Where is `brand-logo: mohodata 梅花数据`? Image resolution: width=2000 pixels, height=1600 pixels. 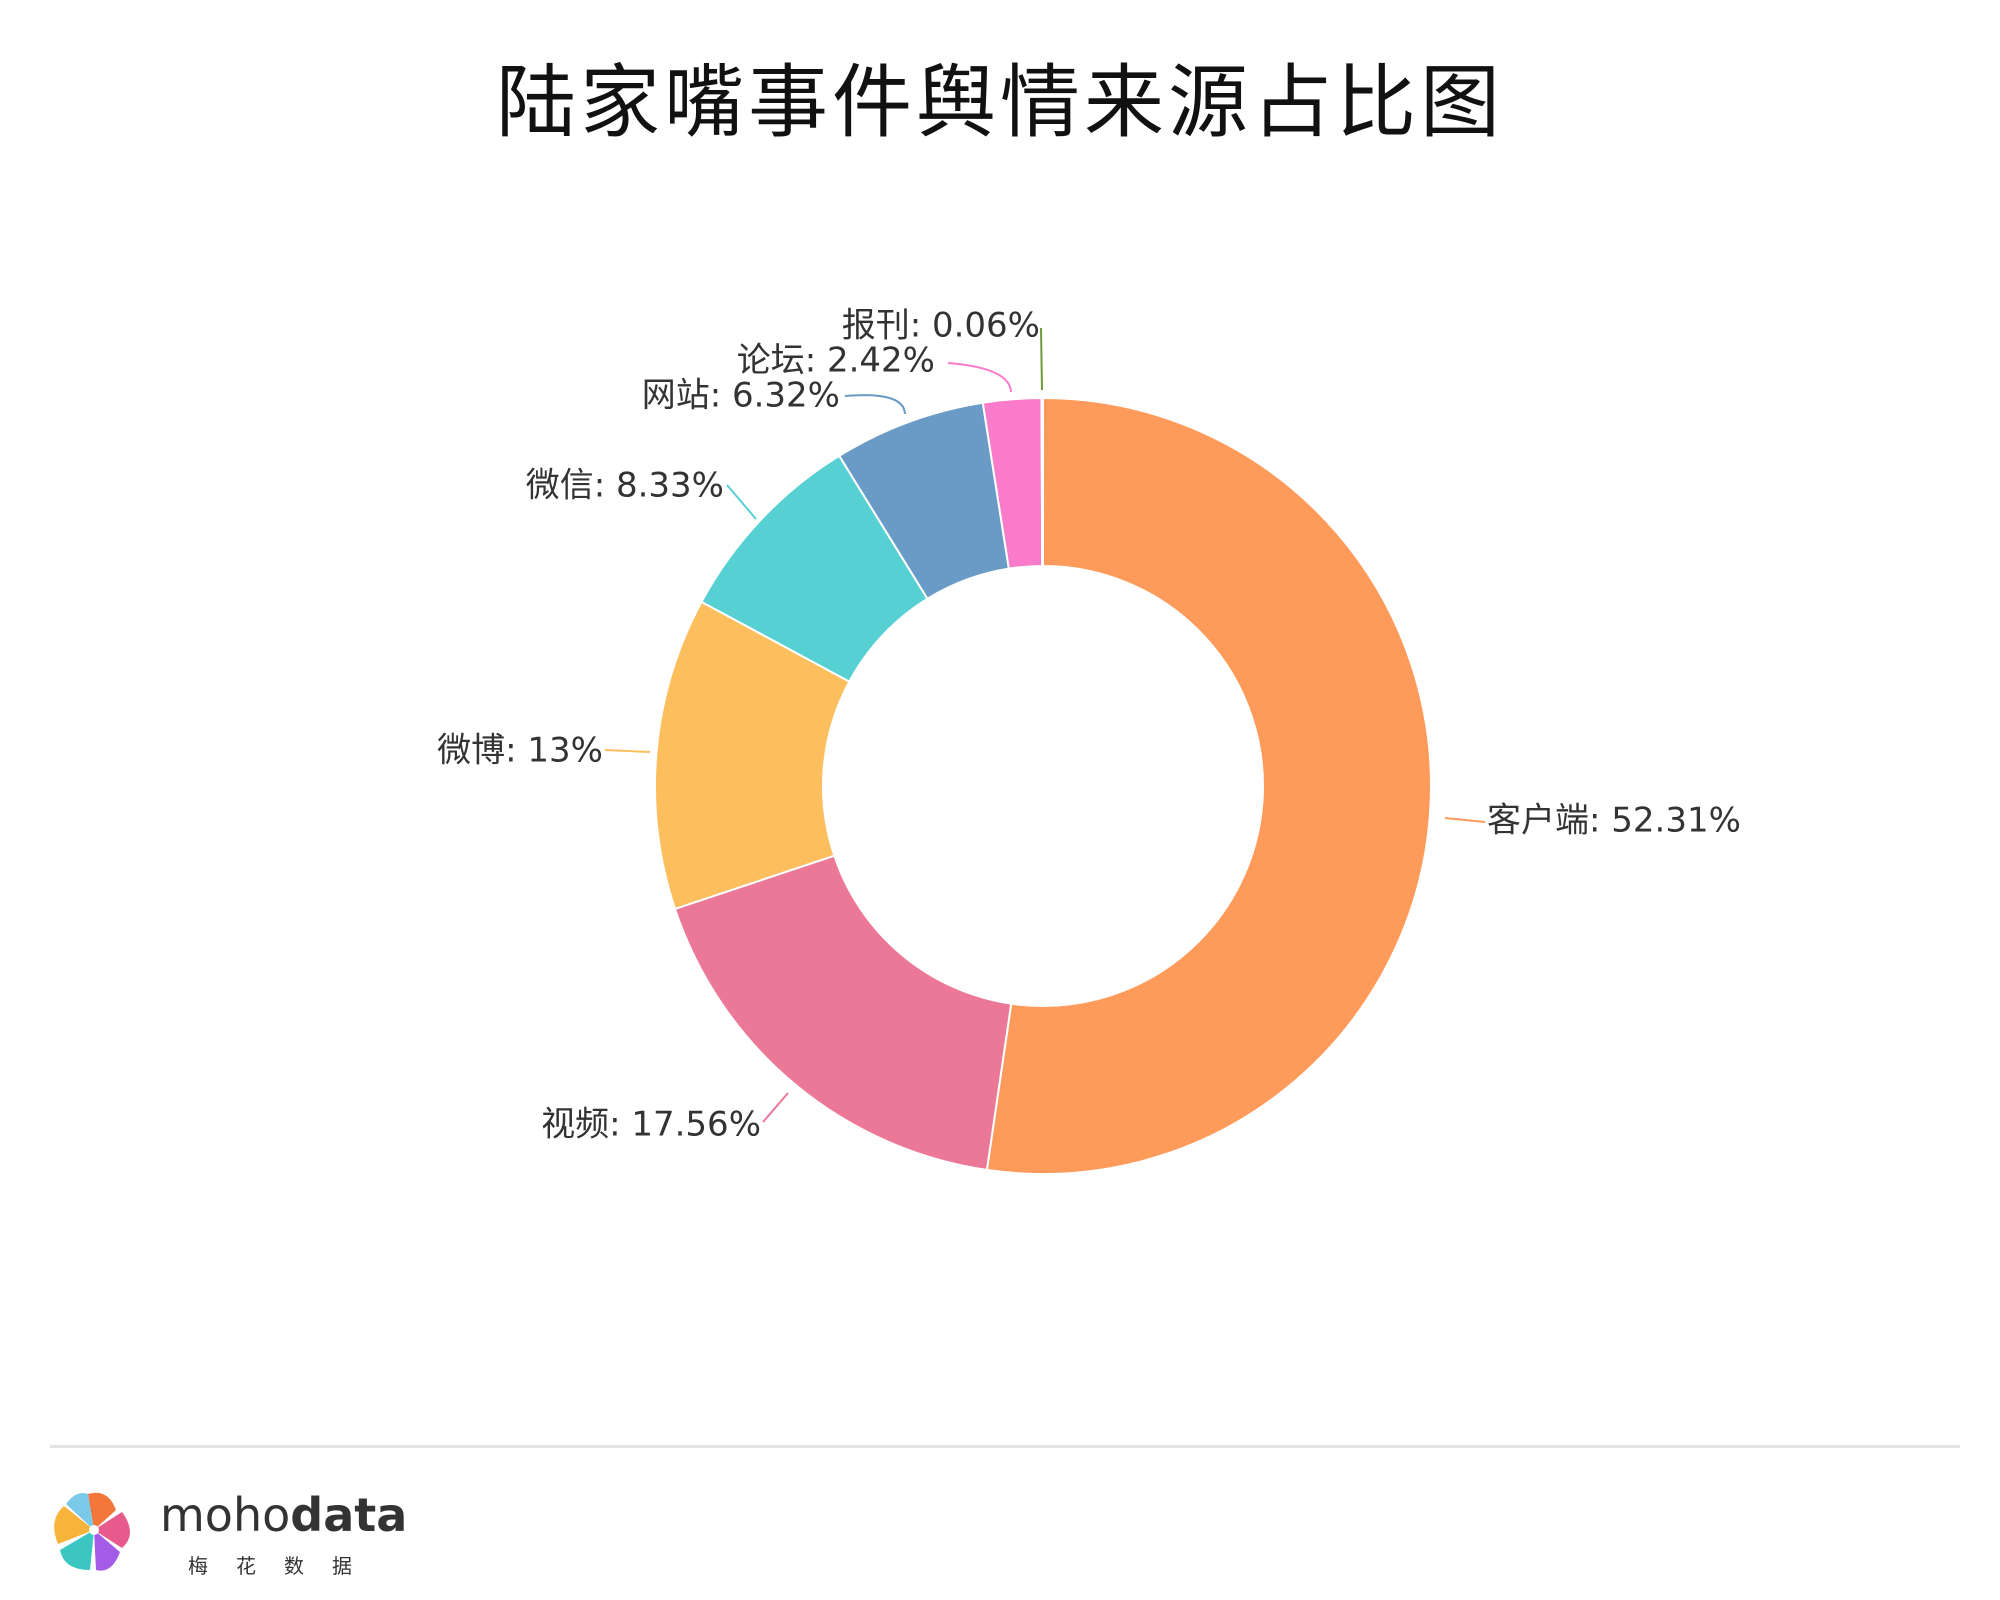 brand-logo: mohodata 梅花数据 is located at coordinates (238, 1530).